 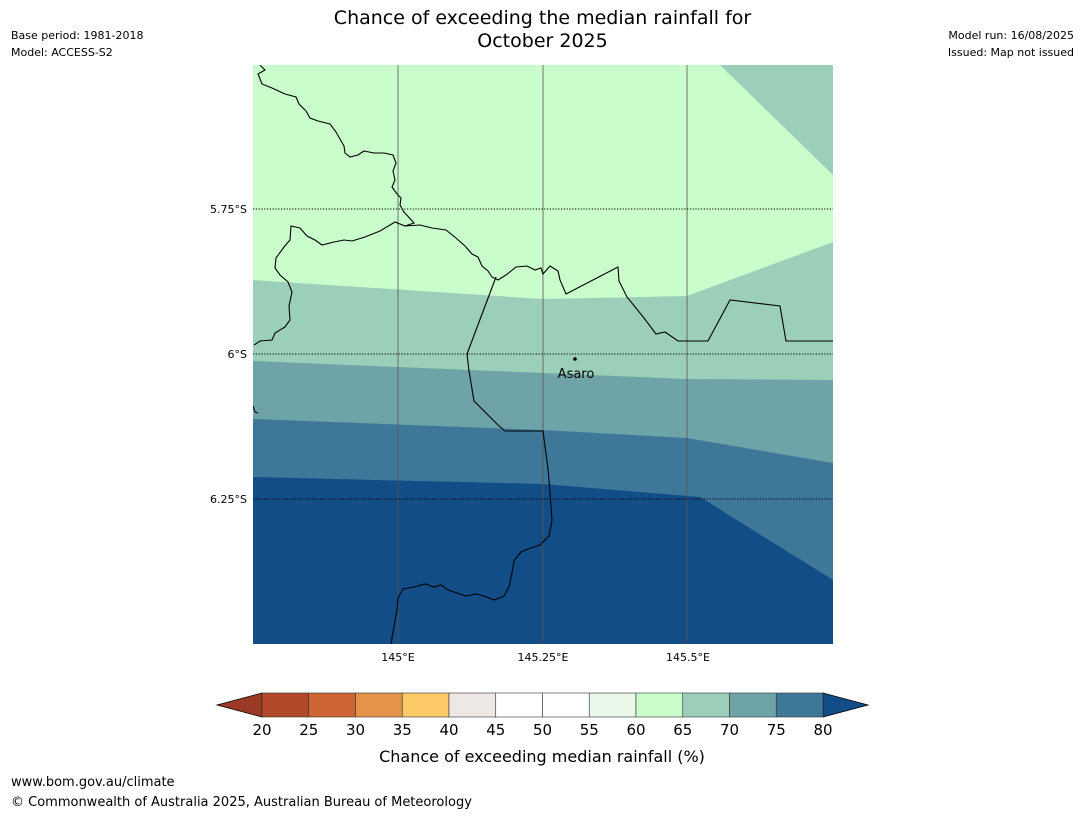 What do you see at coordinates (355, 730) in the screenshot?
I see `colorbar-tick-label: 30` at bounding box center [355, 730].